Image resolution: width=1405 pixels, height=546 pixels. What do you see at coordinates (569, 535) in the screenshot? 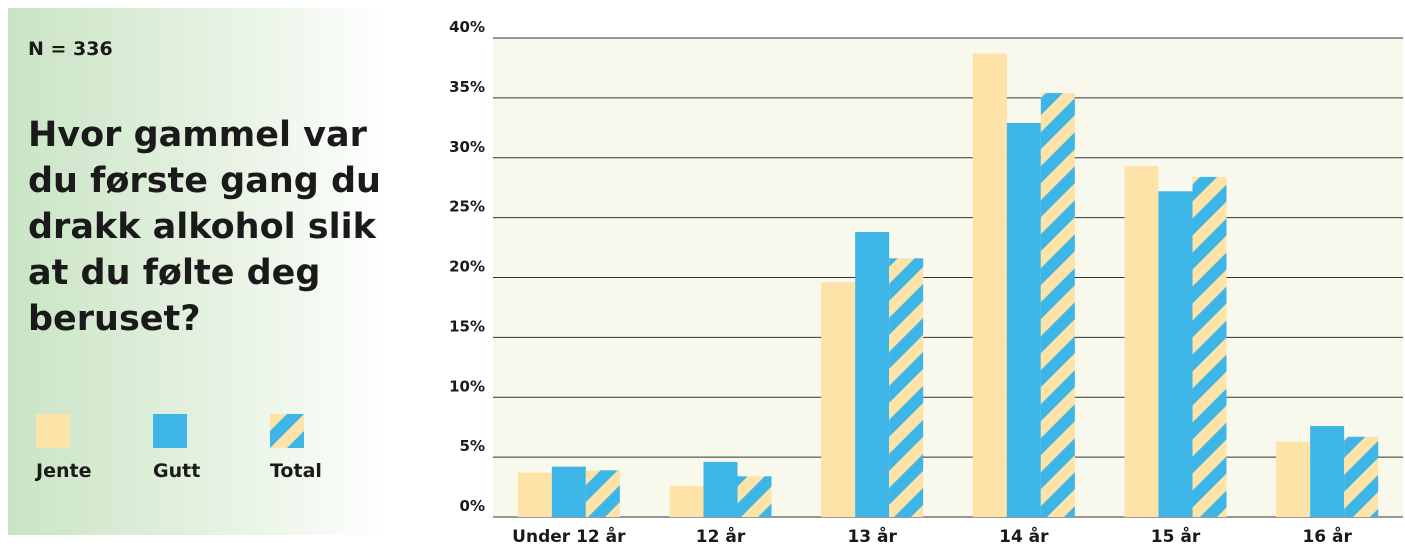
I see `x-tick-label: Under 12 år` at bounding box center [569, 535].